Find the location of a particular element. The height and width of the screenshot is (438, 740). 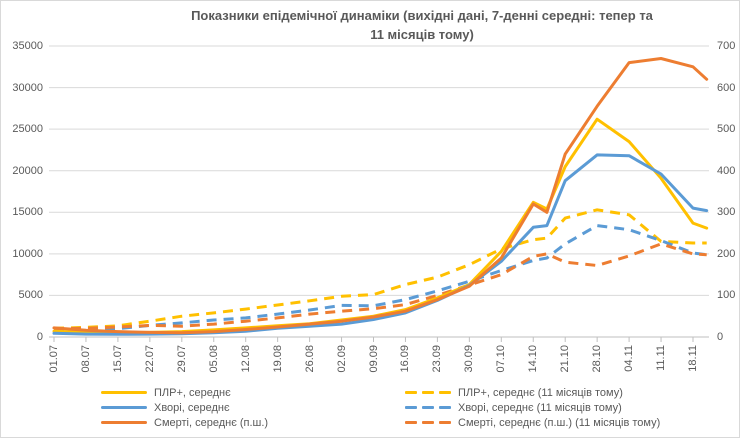

y-left-tick-label: 30000 is located at coordinates (27, 87).